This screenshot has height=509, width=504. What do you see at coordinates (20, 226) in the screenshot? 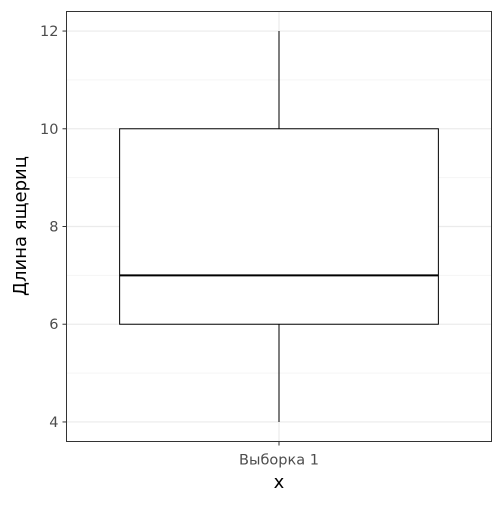
I see `y-axis-title: Длина ящериц` at bounding box center [20, 226].